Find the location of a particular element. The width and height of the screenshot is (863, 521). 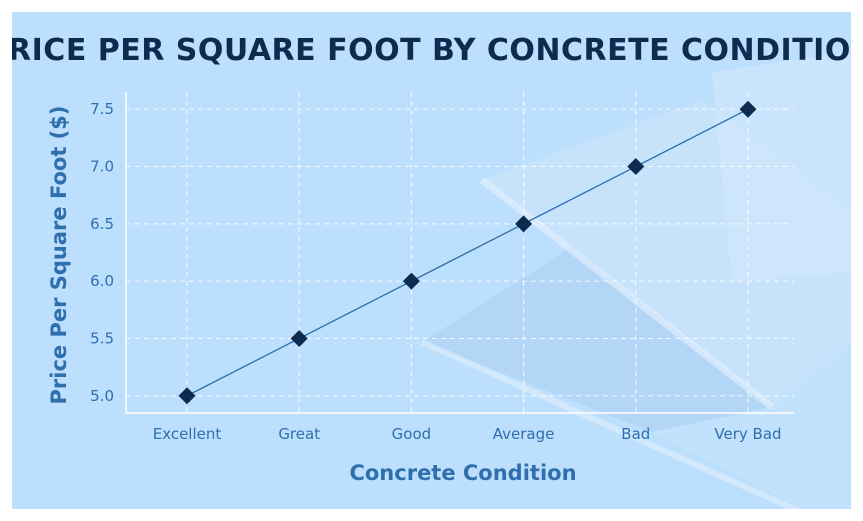

y-tick-label: 6.0 is located at coordinates (102, 281).